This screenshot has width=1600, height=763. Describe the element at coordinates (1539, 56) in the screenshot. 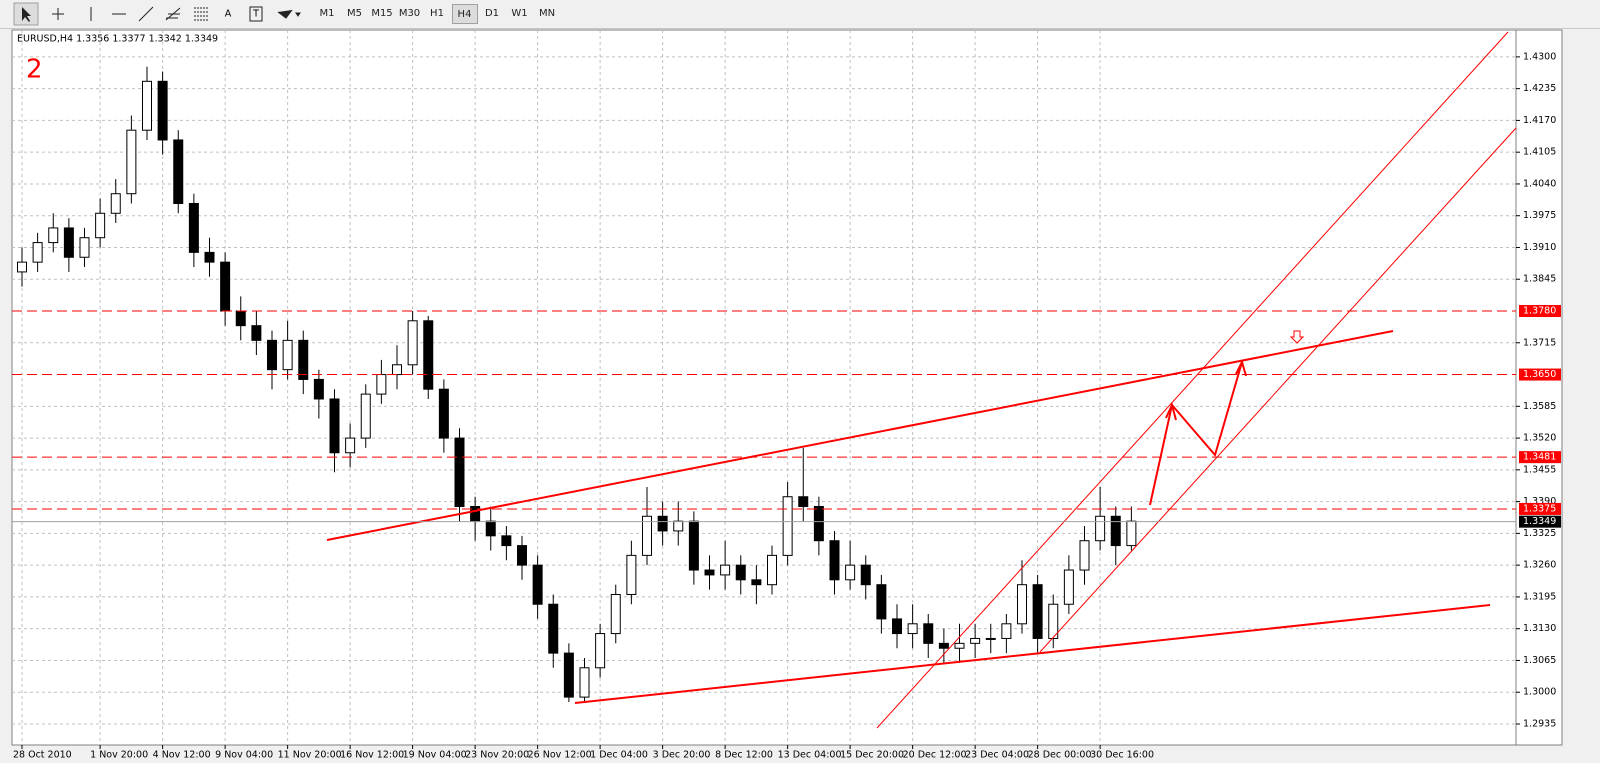

I see `y-tick-label: 1.4300` at that location.